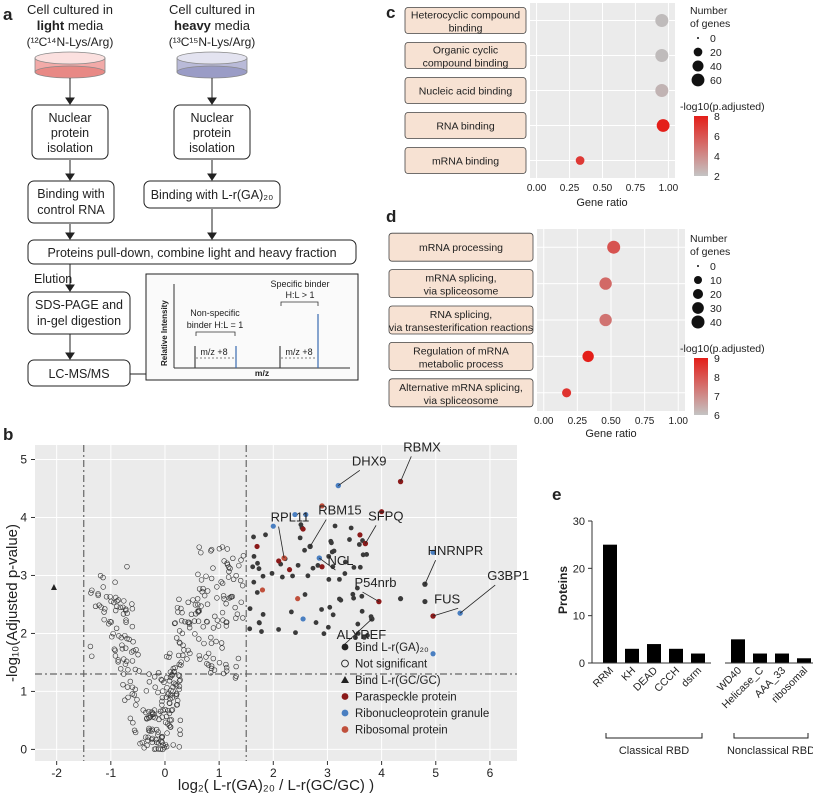 Image resolution: width=813 pixels, height=800 pixels. I want to click on specific-line2: H:L > 1, so click(300, 295).